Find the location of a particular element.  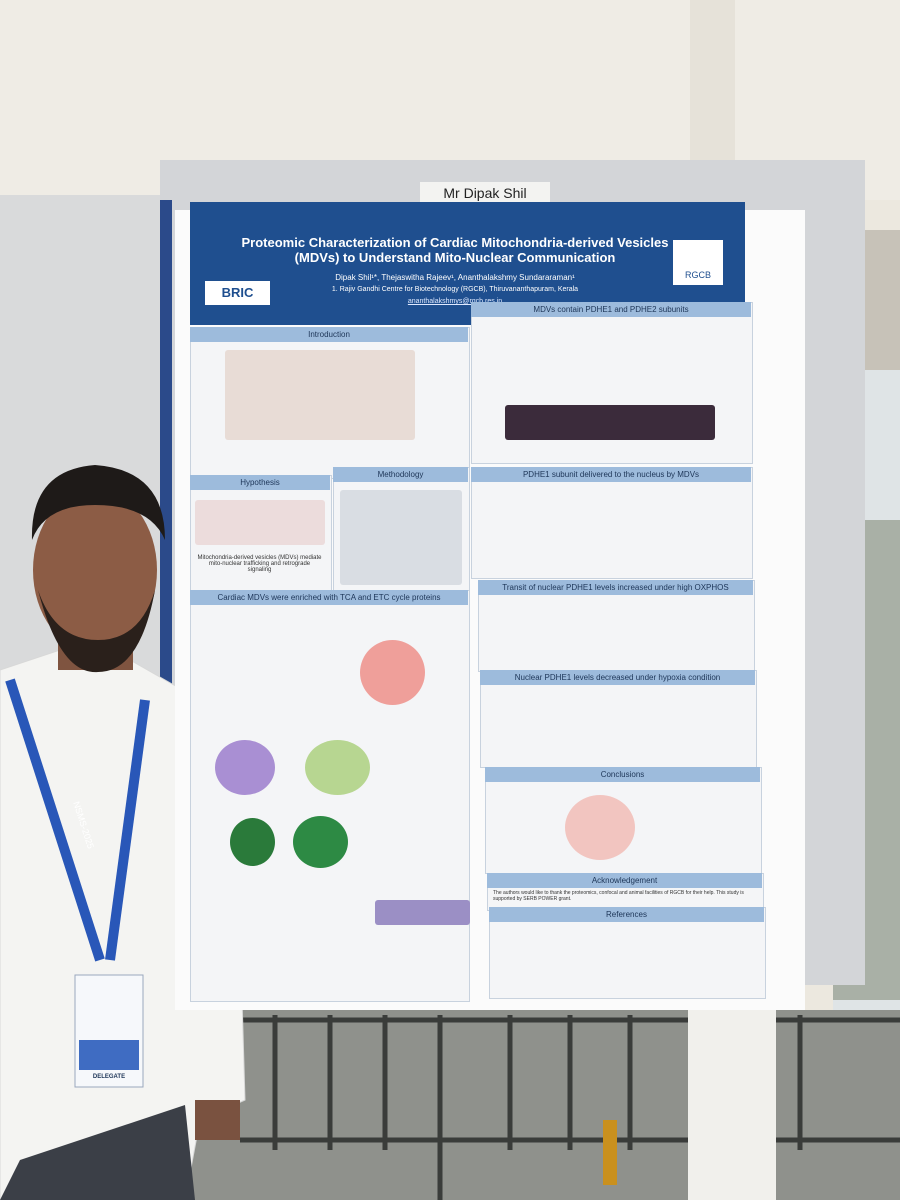

section-title: Hypothesis is located at coordinates (260, 482).